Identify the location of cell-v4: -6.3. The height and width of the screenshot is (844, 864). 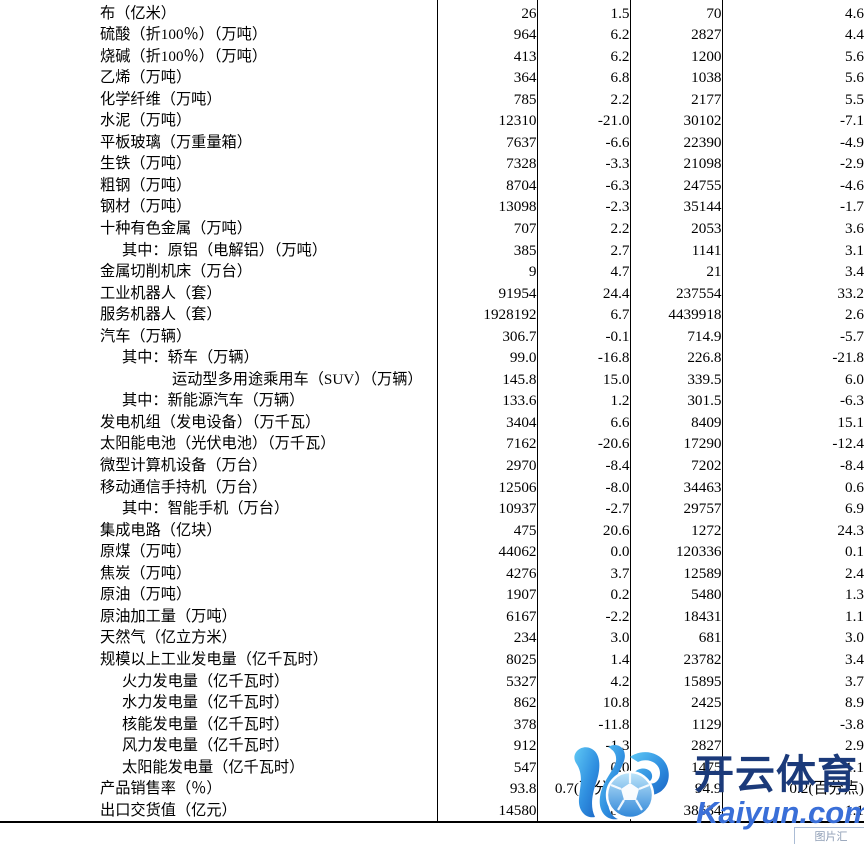
(851, 401).